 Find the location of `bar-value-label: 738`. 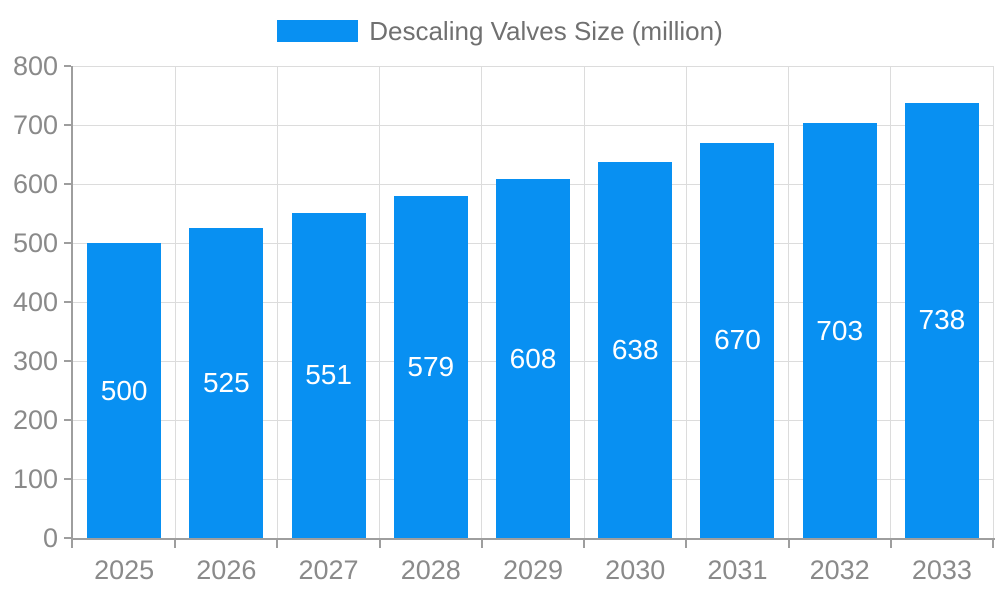

bar-value-label: 738 is located at coordinates (942, 320).